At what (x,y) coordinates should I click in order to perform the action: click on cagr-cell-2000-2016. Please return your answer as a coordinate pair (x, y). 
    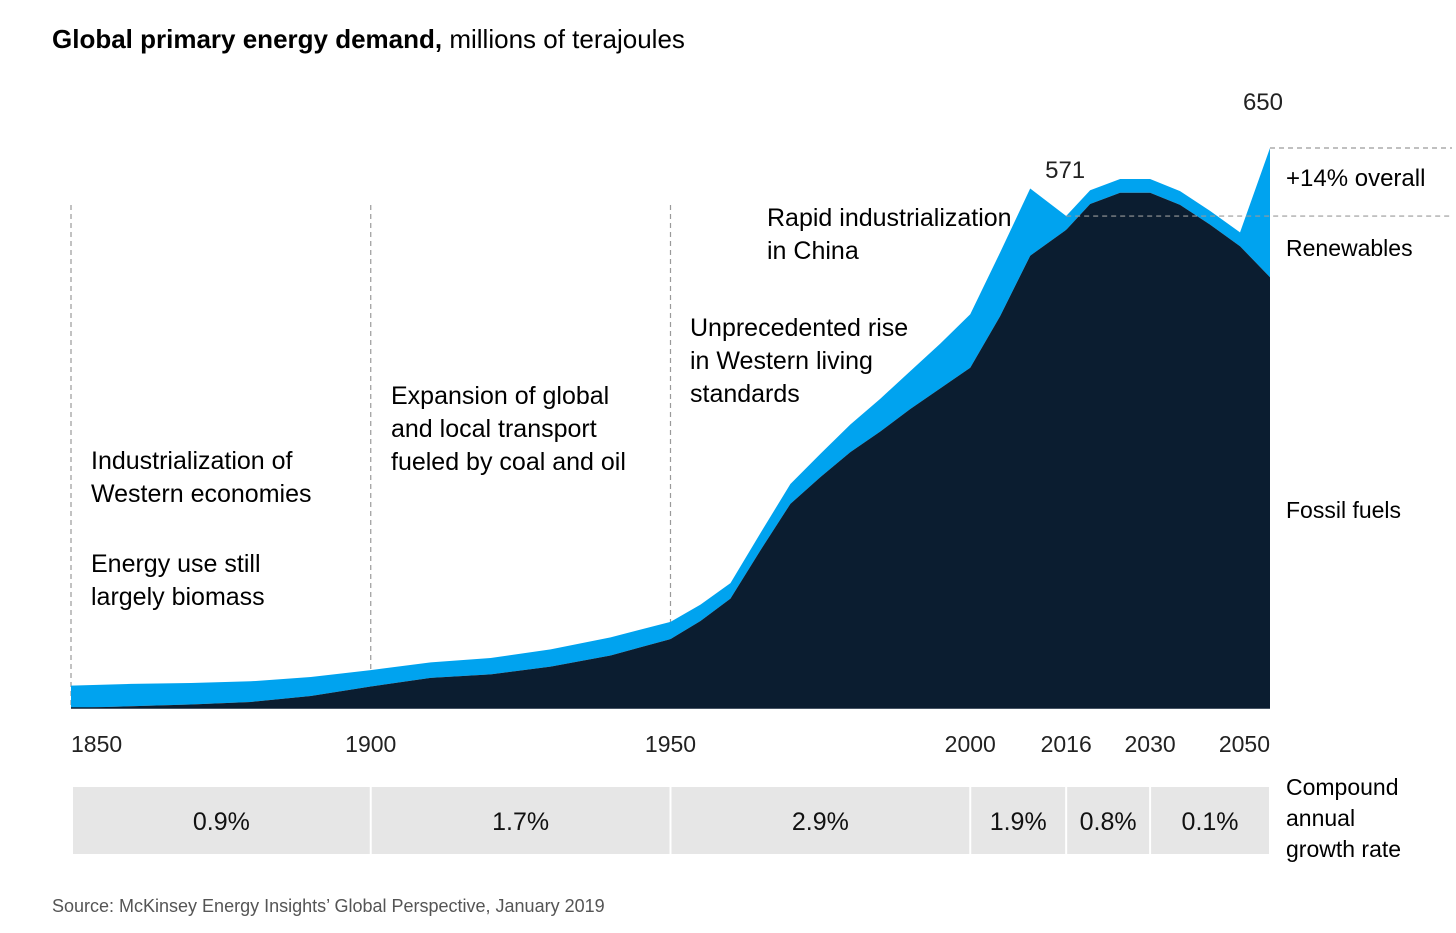
    Looking at the image, I should click on (1018, 820).